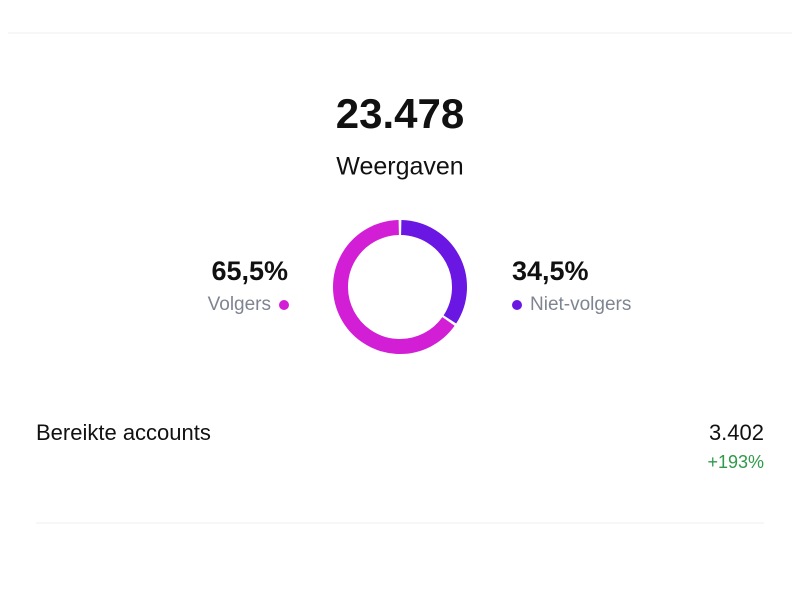  What do you see at coordinates (736, 432) in the screenshot?
I see `metric-value: 3.402` at bounding box center [736, 432].